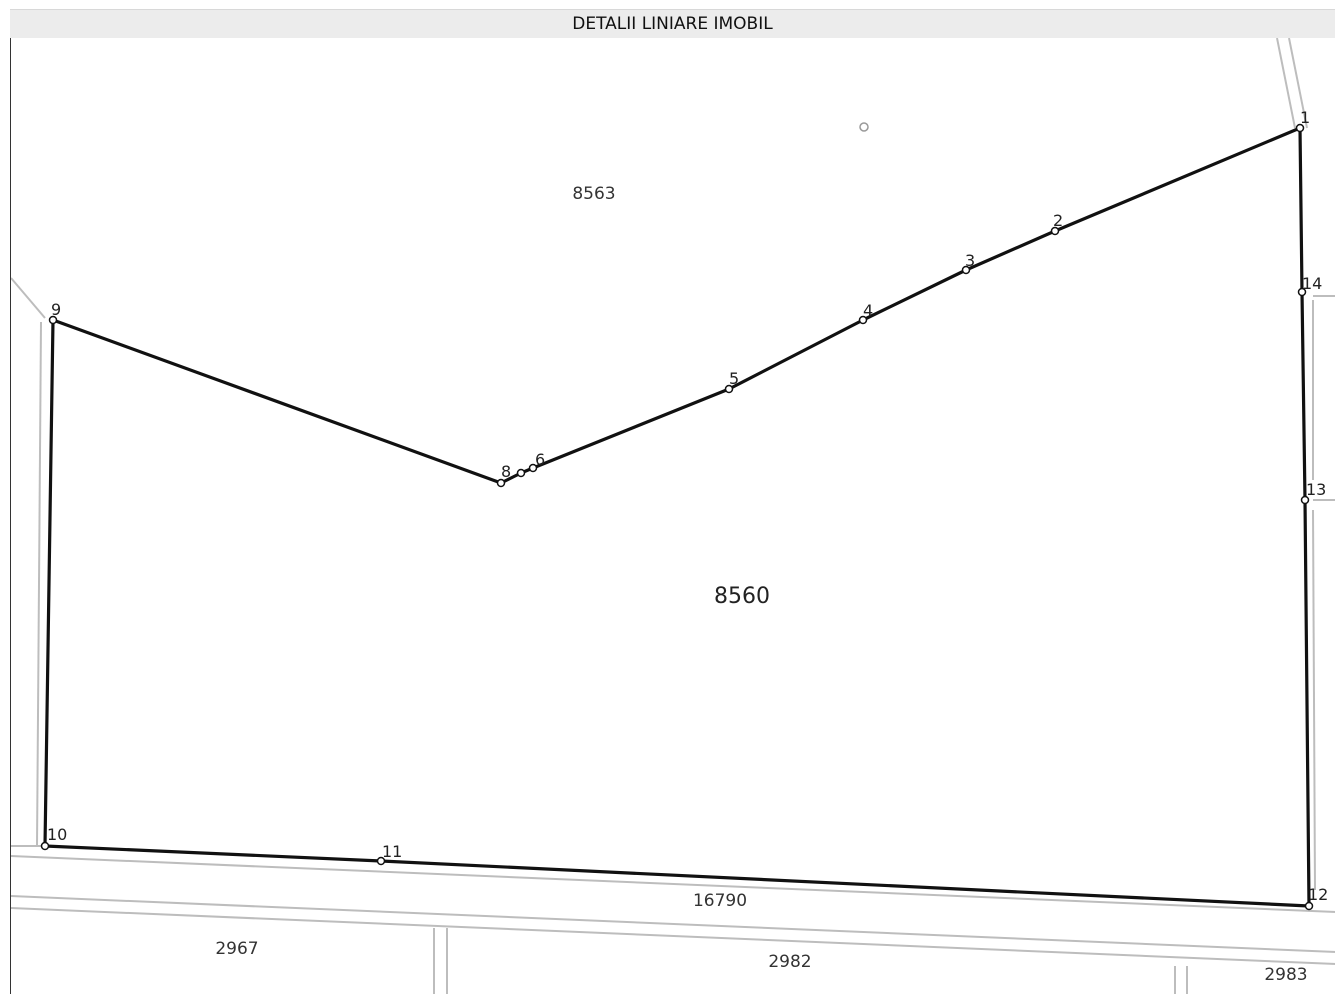 The width and height of the screenshot is (1335, 994). I want to click on neighbor-parcel-id: 2983, so click(1285, 975).